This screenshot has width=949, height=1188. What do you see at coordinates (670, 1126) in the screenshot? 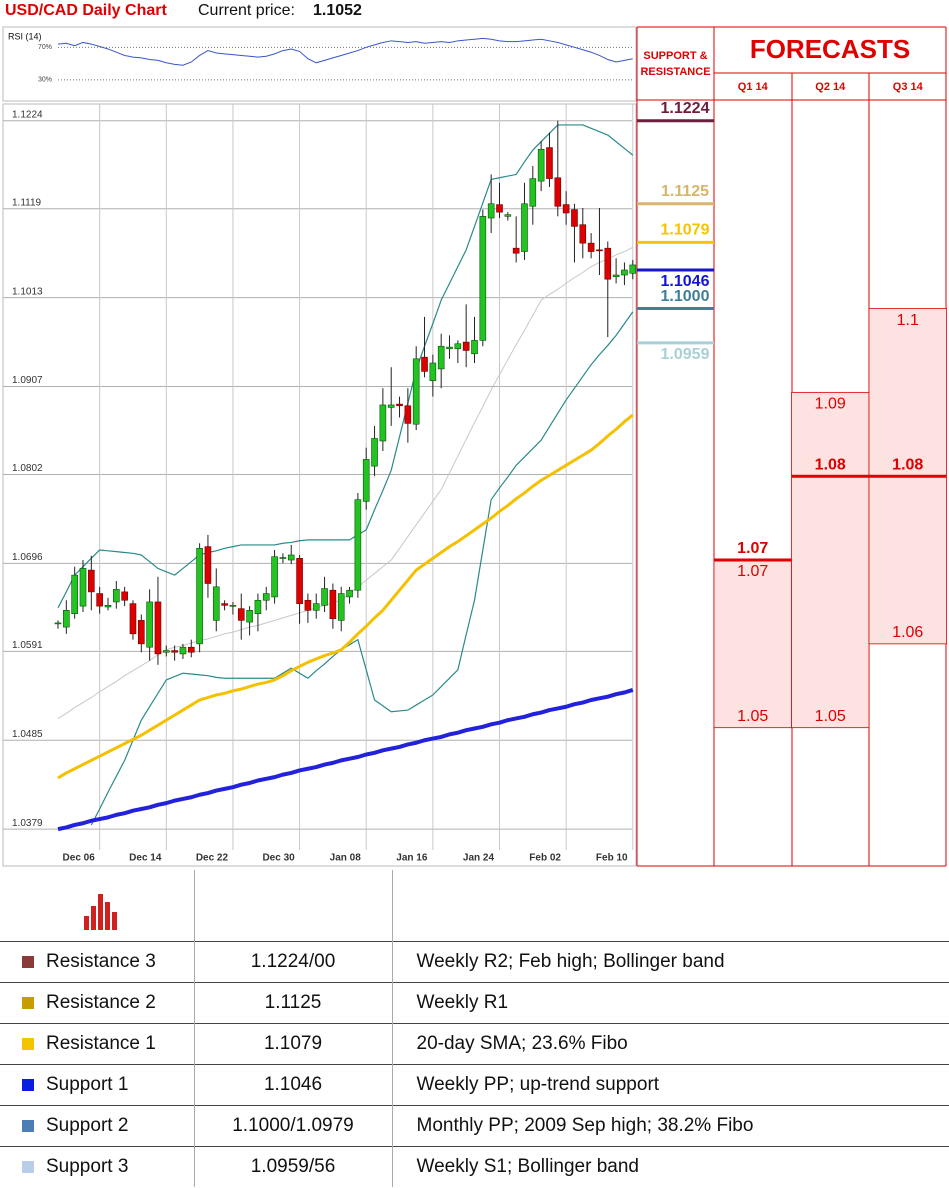
I see `level-description: Monthly PP; 2009 Sep high; 38.2% Fibo` at bounding box center [670, 1126].